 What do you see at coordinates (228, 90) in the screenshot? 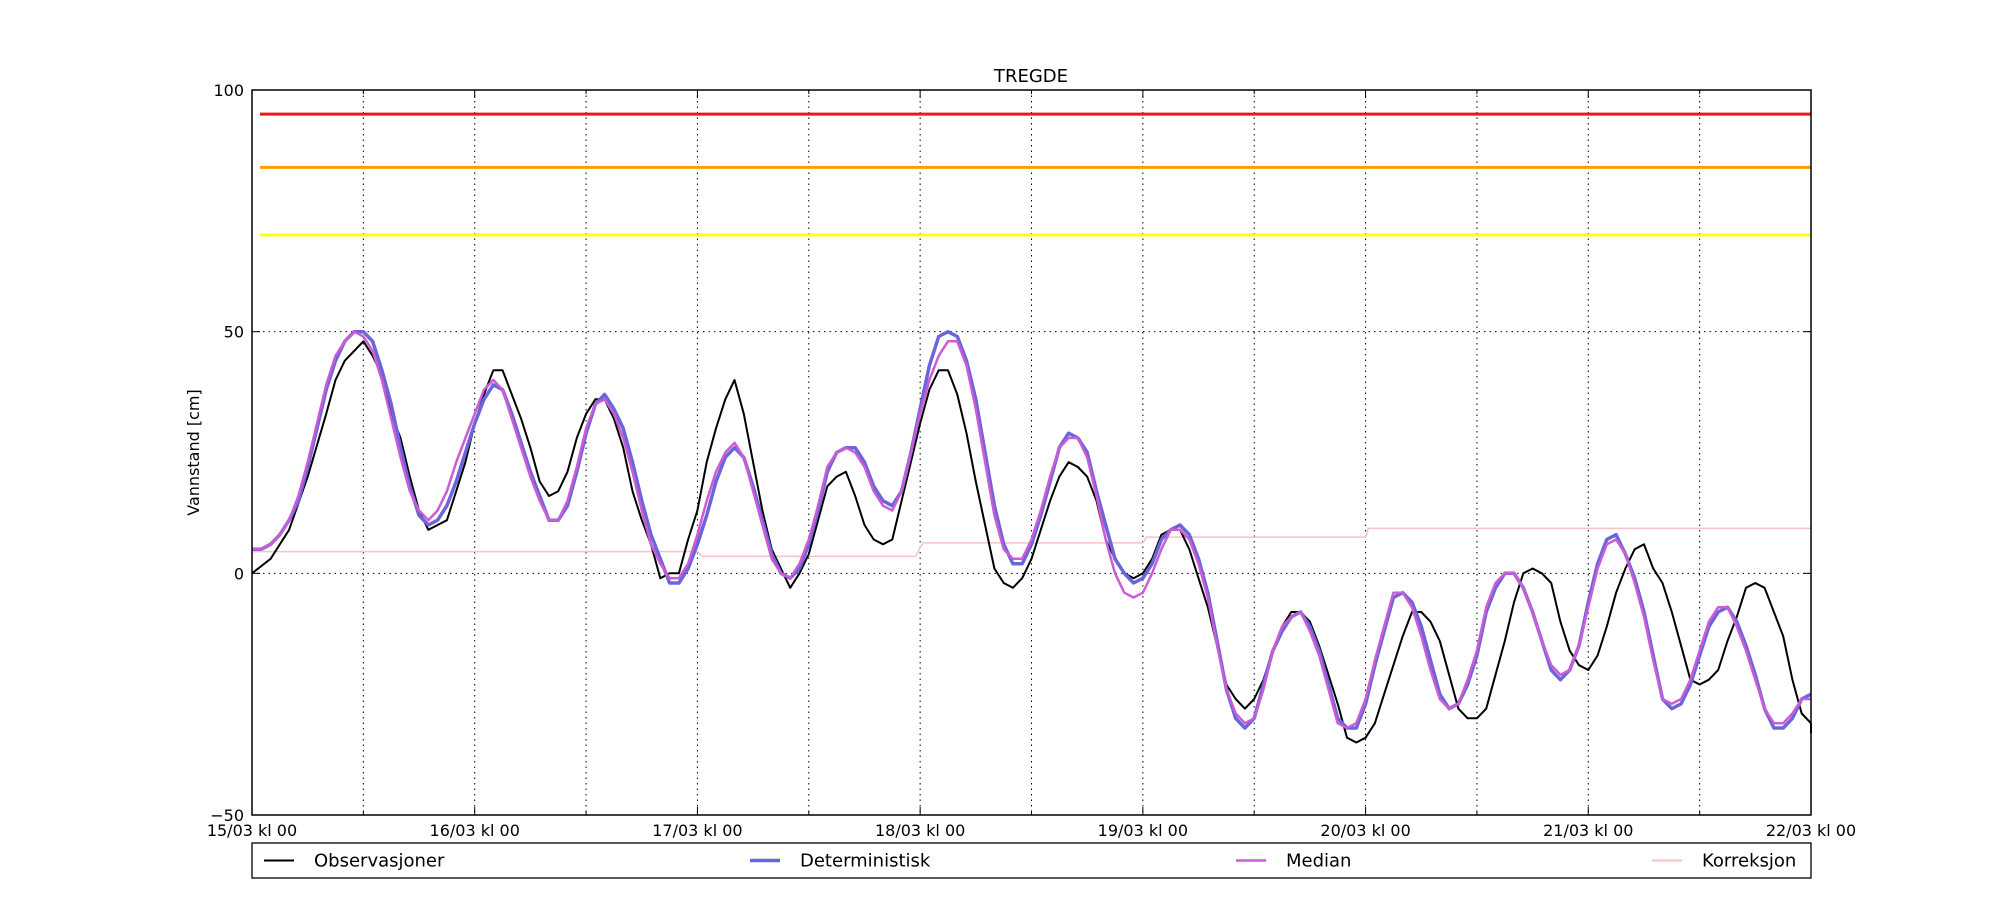
I see `y-tick-label-0: 100` at bounding box center [228, 90].